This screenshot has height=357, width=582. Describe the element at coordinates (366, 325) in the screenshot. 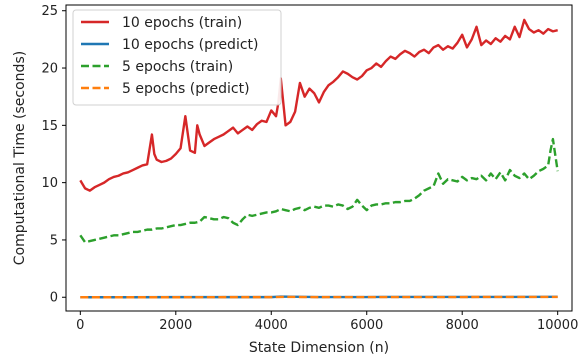

I see `x-tick-label: 6000` at that location.